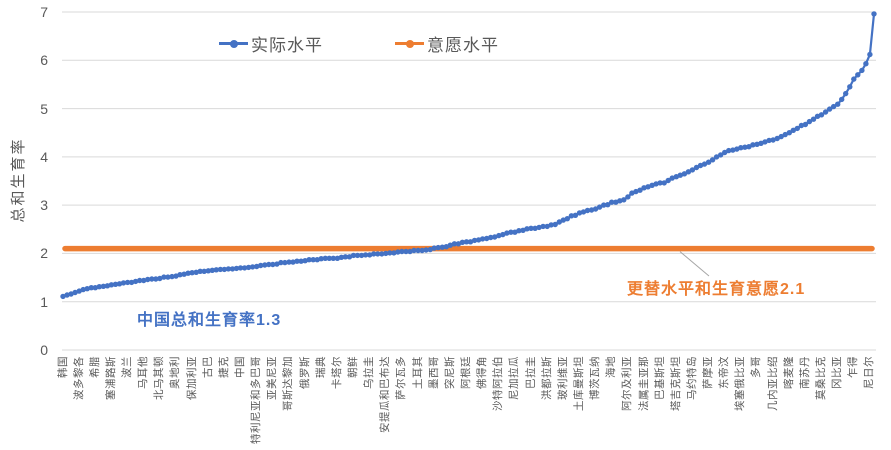  I want to click on y-tick-label: 5, so click(44, 108).